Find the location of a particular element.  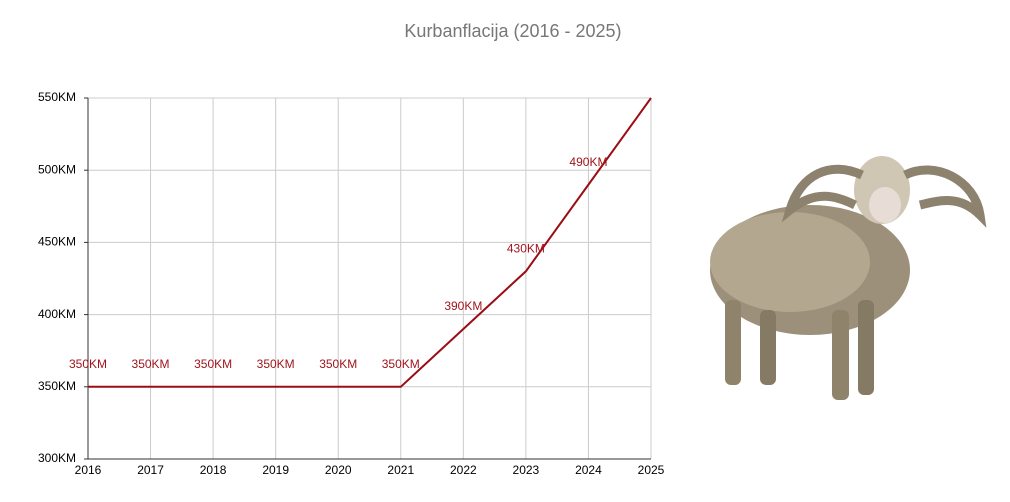

x-tick-label: 2024 is located at coordinates (588, 470).